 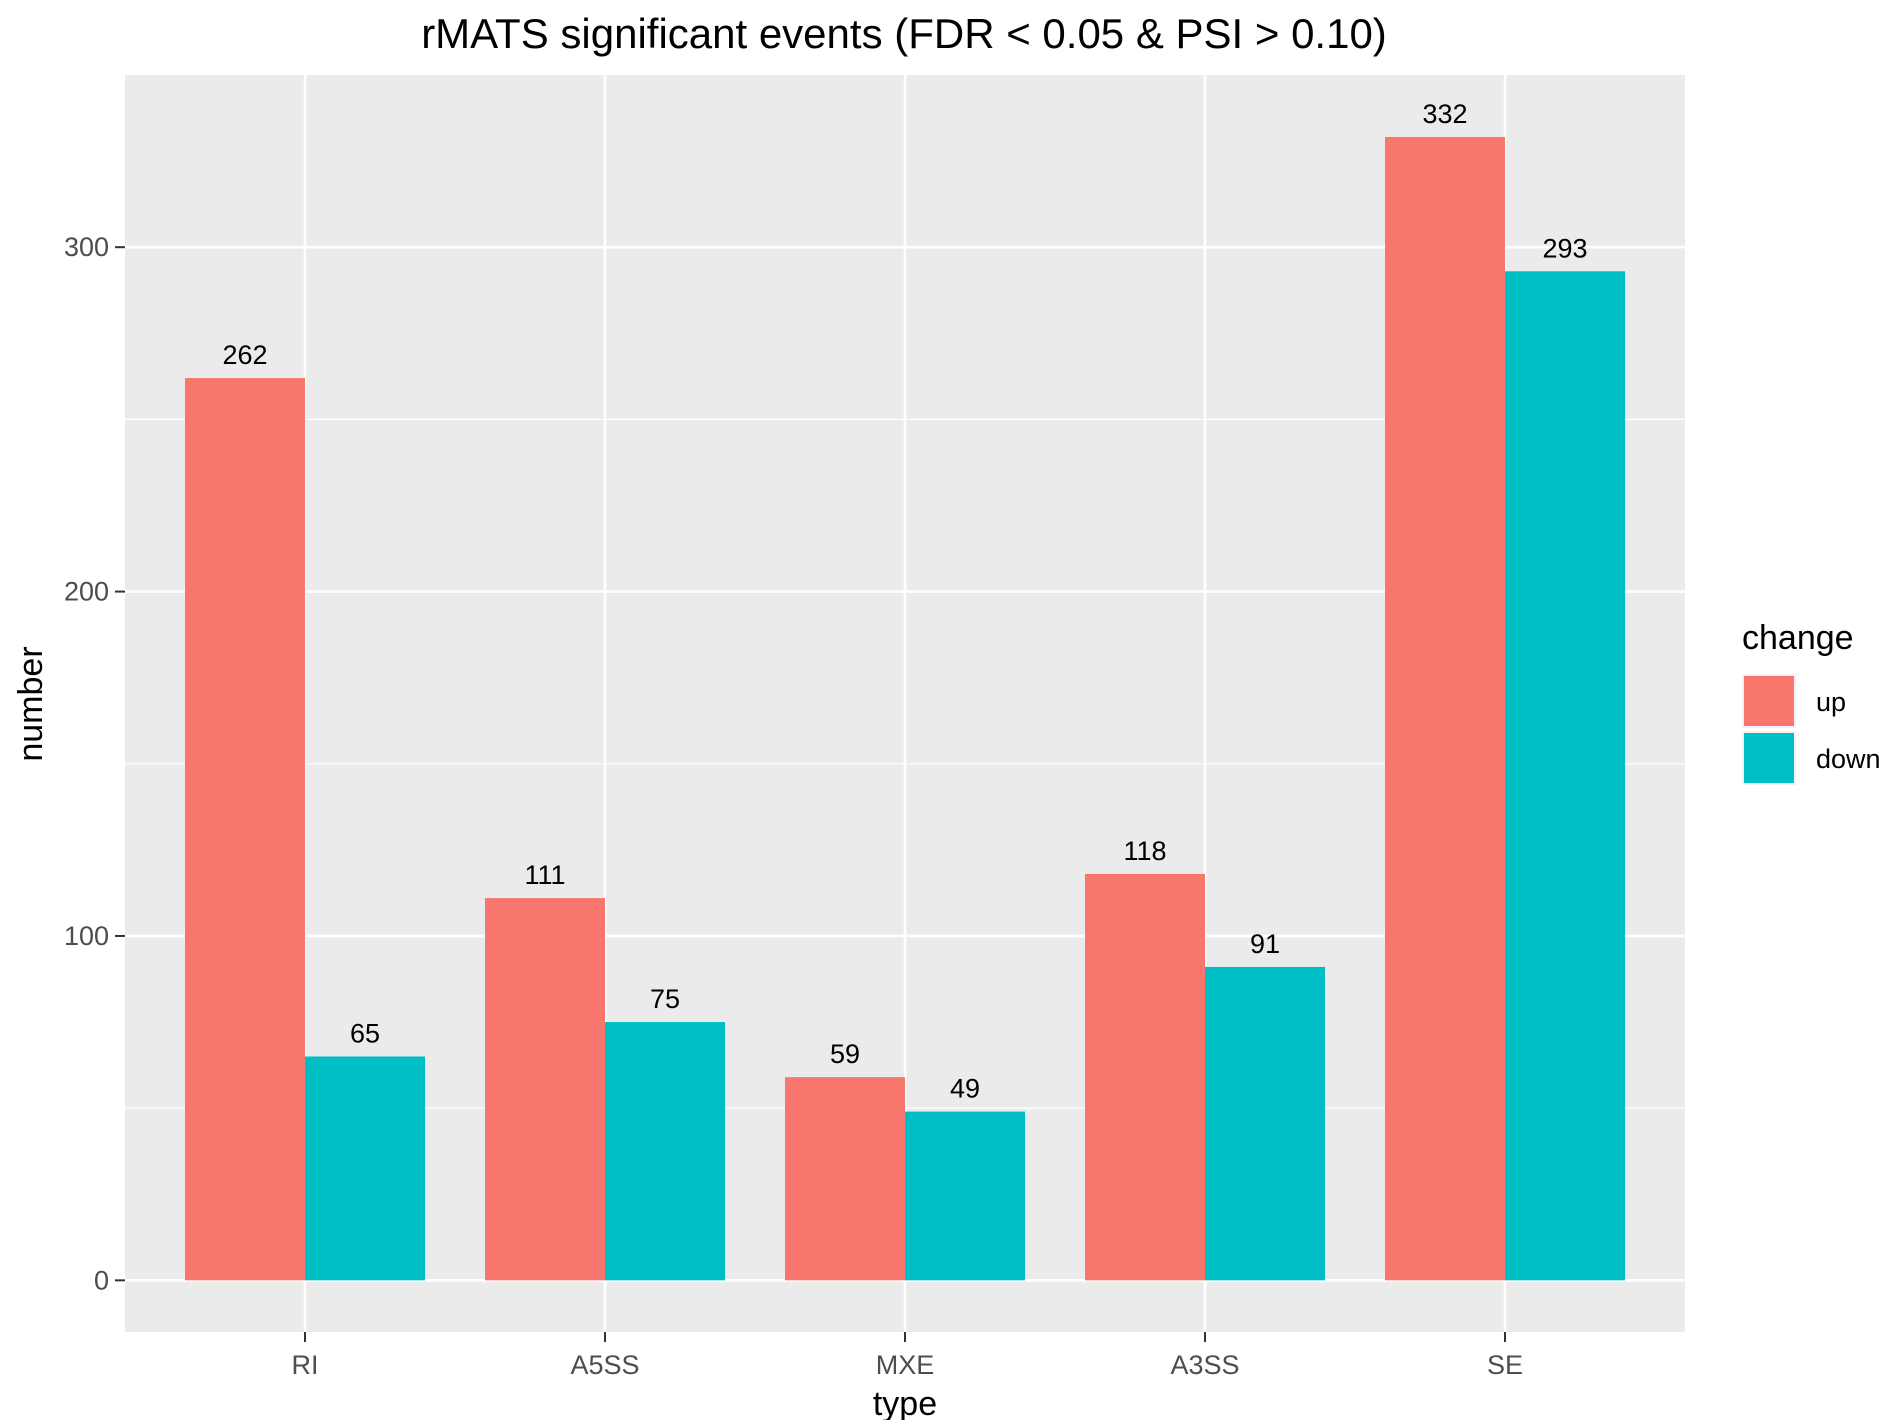 I want to click on bar-up-a3ss, so click(x=1145, y=1077).